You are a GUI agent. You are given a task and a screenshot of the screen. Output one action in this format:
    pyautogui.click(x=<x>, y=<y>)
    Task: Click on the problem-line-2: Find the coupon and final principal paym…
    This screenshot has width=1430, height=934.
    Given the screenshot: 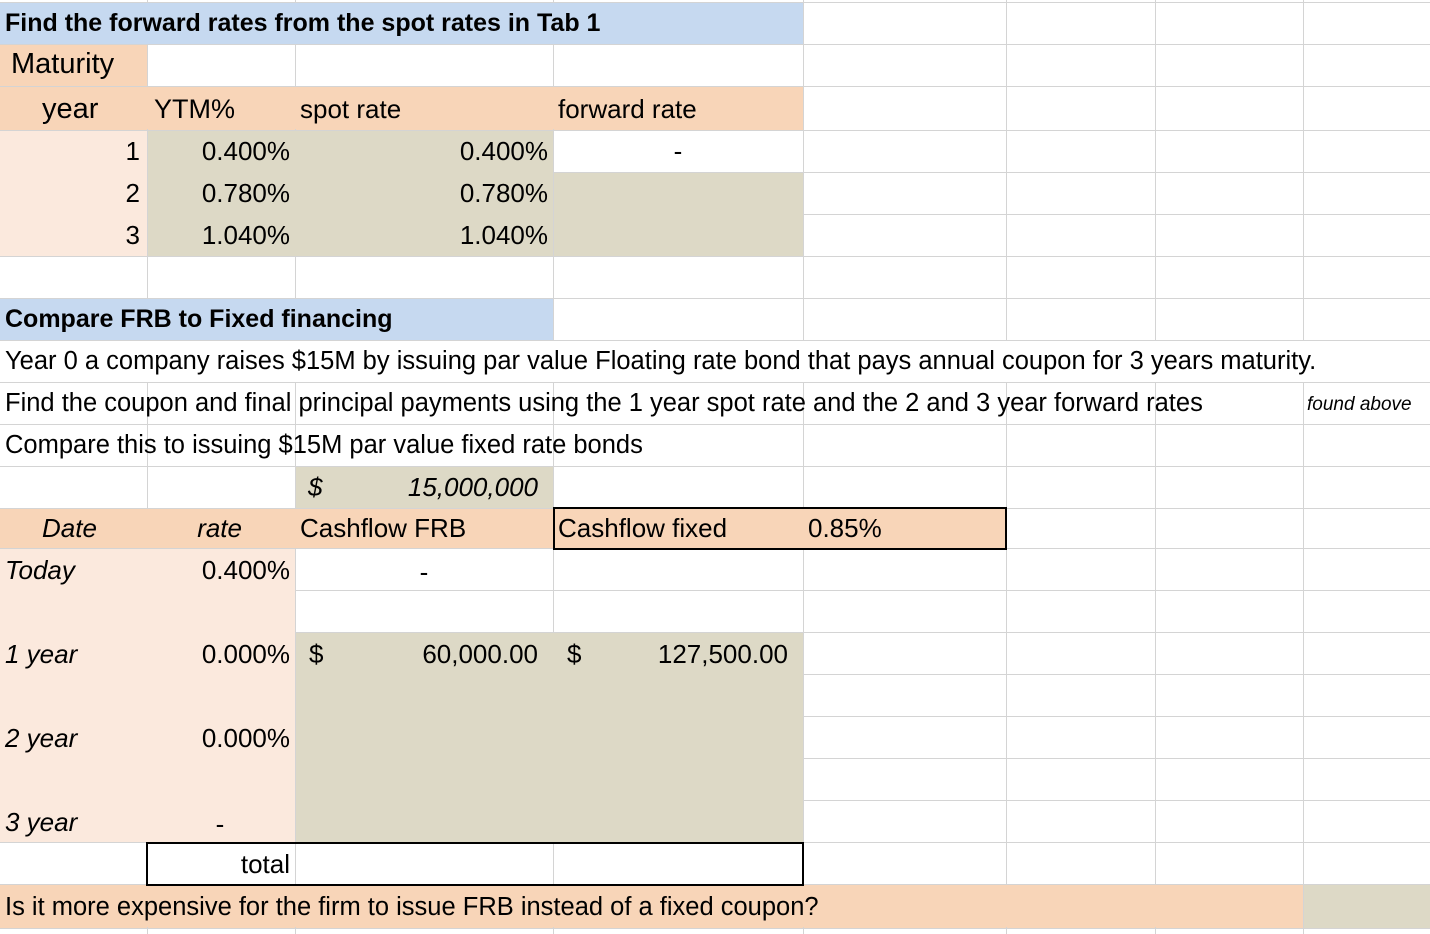 What is the action you would take?
    pyautogui.click(x=604, y=403)
    